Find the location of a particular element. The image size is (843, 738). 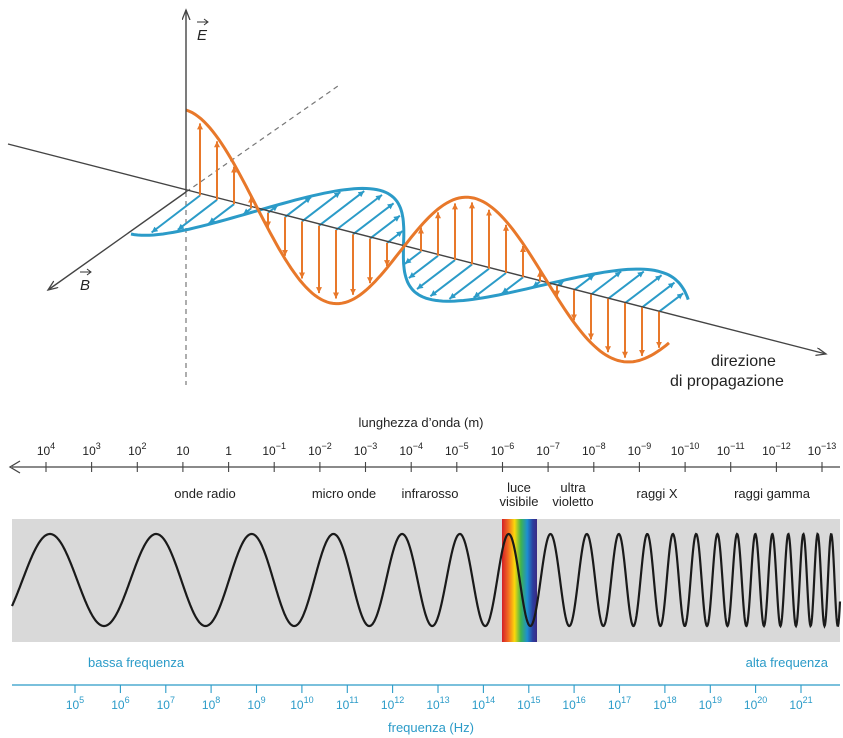

wavelength-tick-label: 10⁻⁶ is located at coordinates (503, 449).